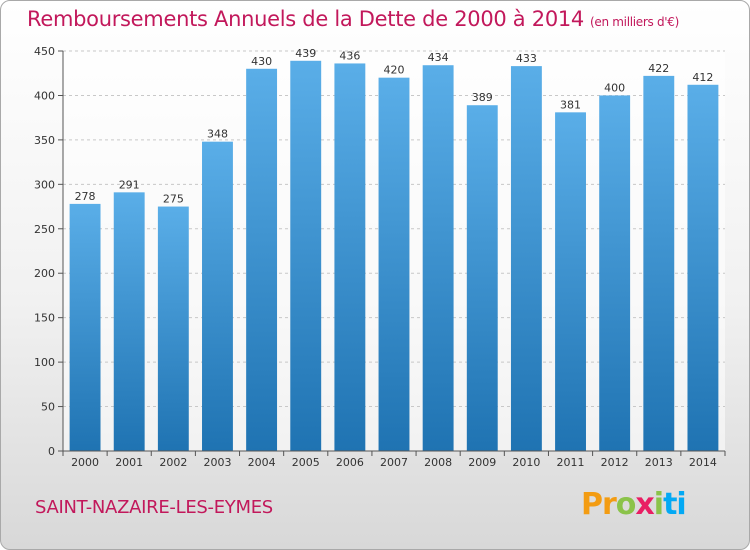 The width and height of the screenshot is (750, 550). I want to click on x-tick-label: 2011, so click(571, 462).